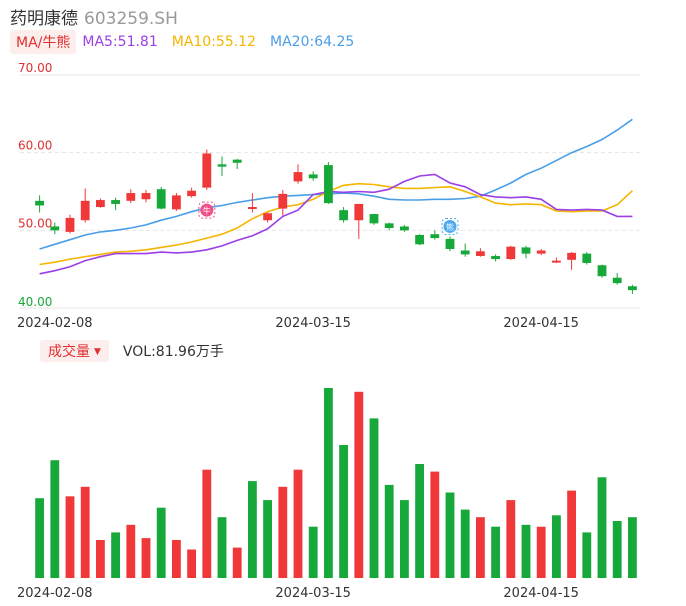 This screenshot has width=686, height=606. I want to click on x-tick-label: 2024-02-08, so click(55, 323).